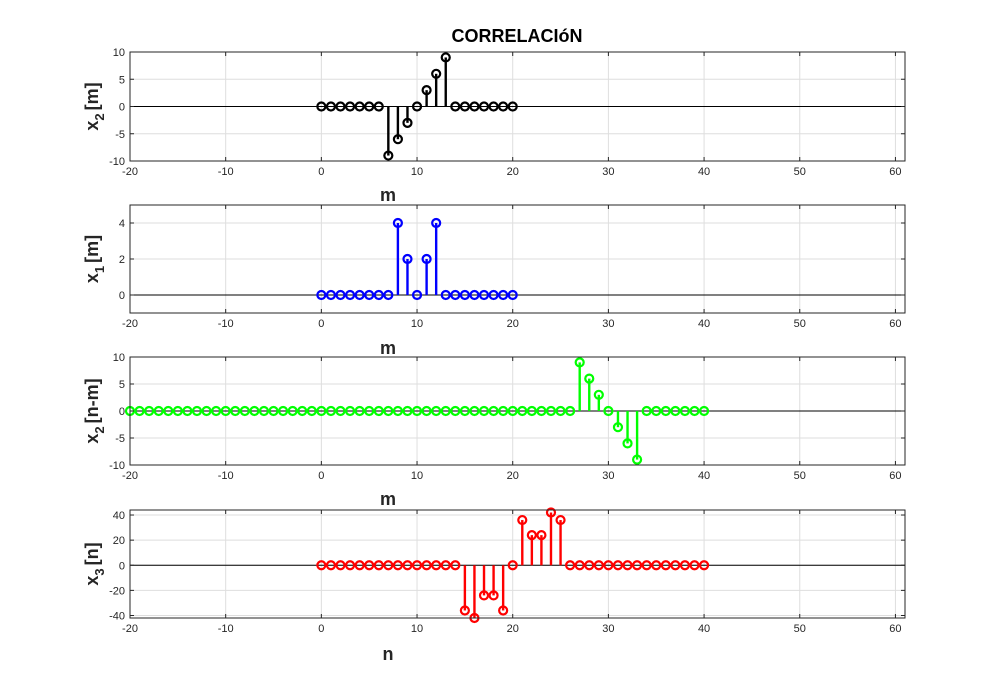 The image size is (1000, 695). Describe the element at coordinates (417, 172) in the screenshot. I see `x-tick-label: 10` at that location.